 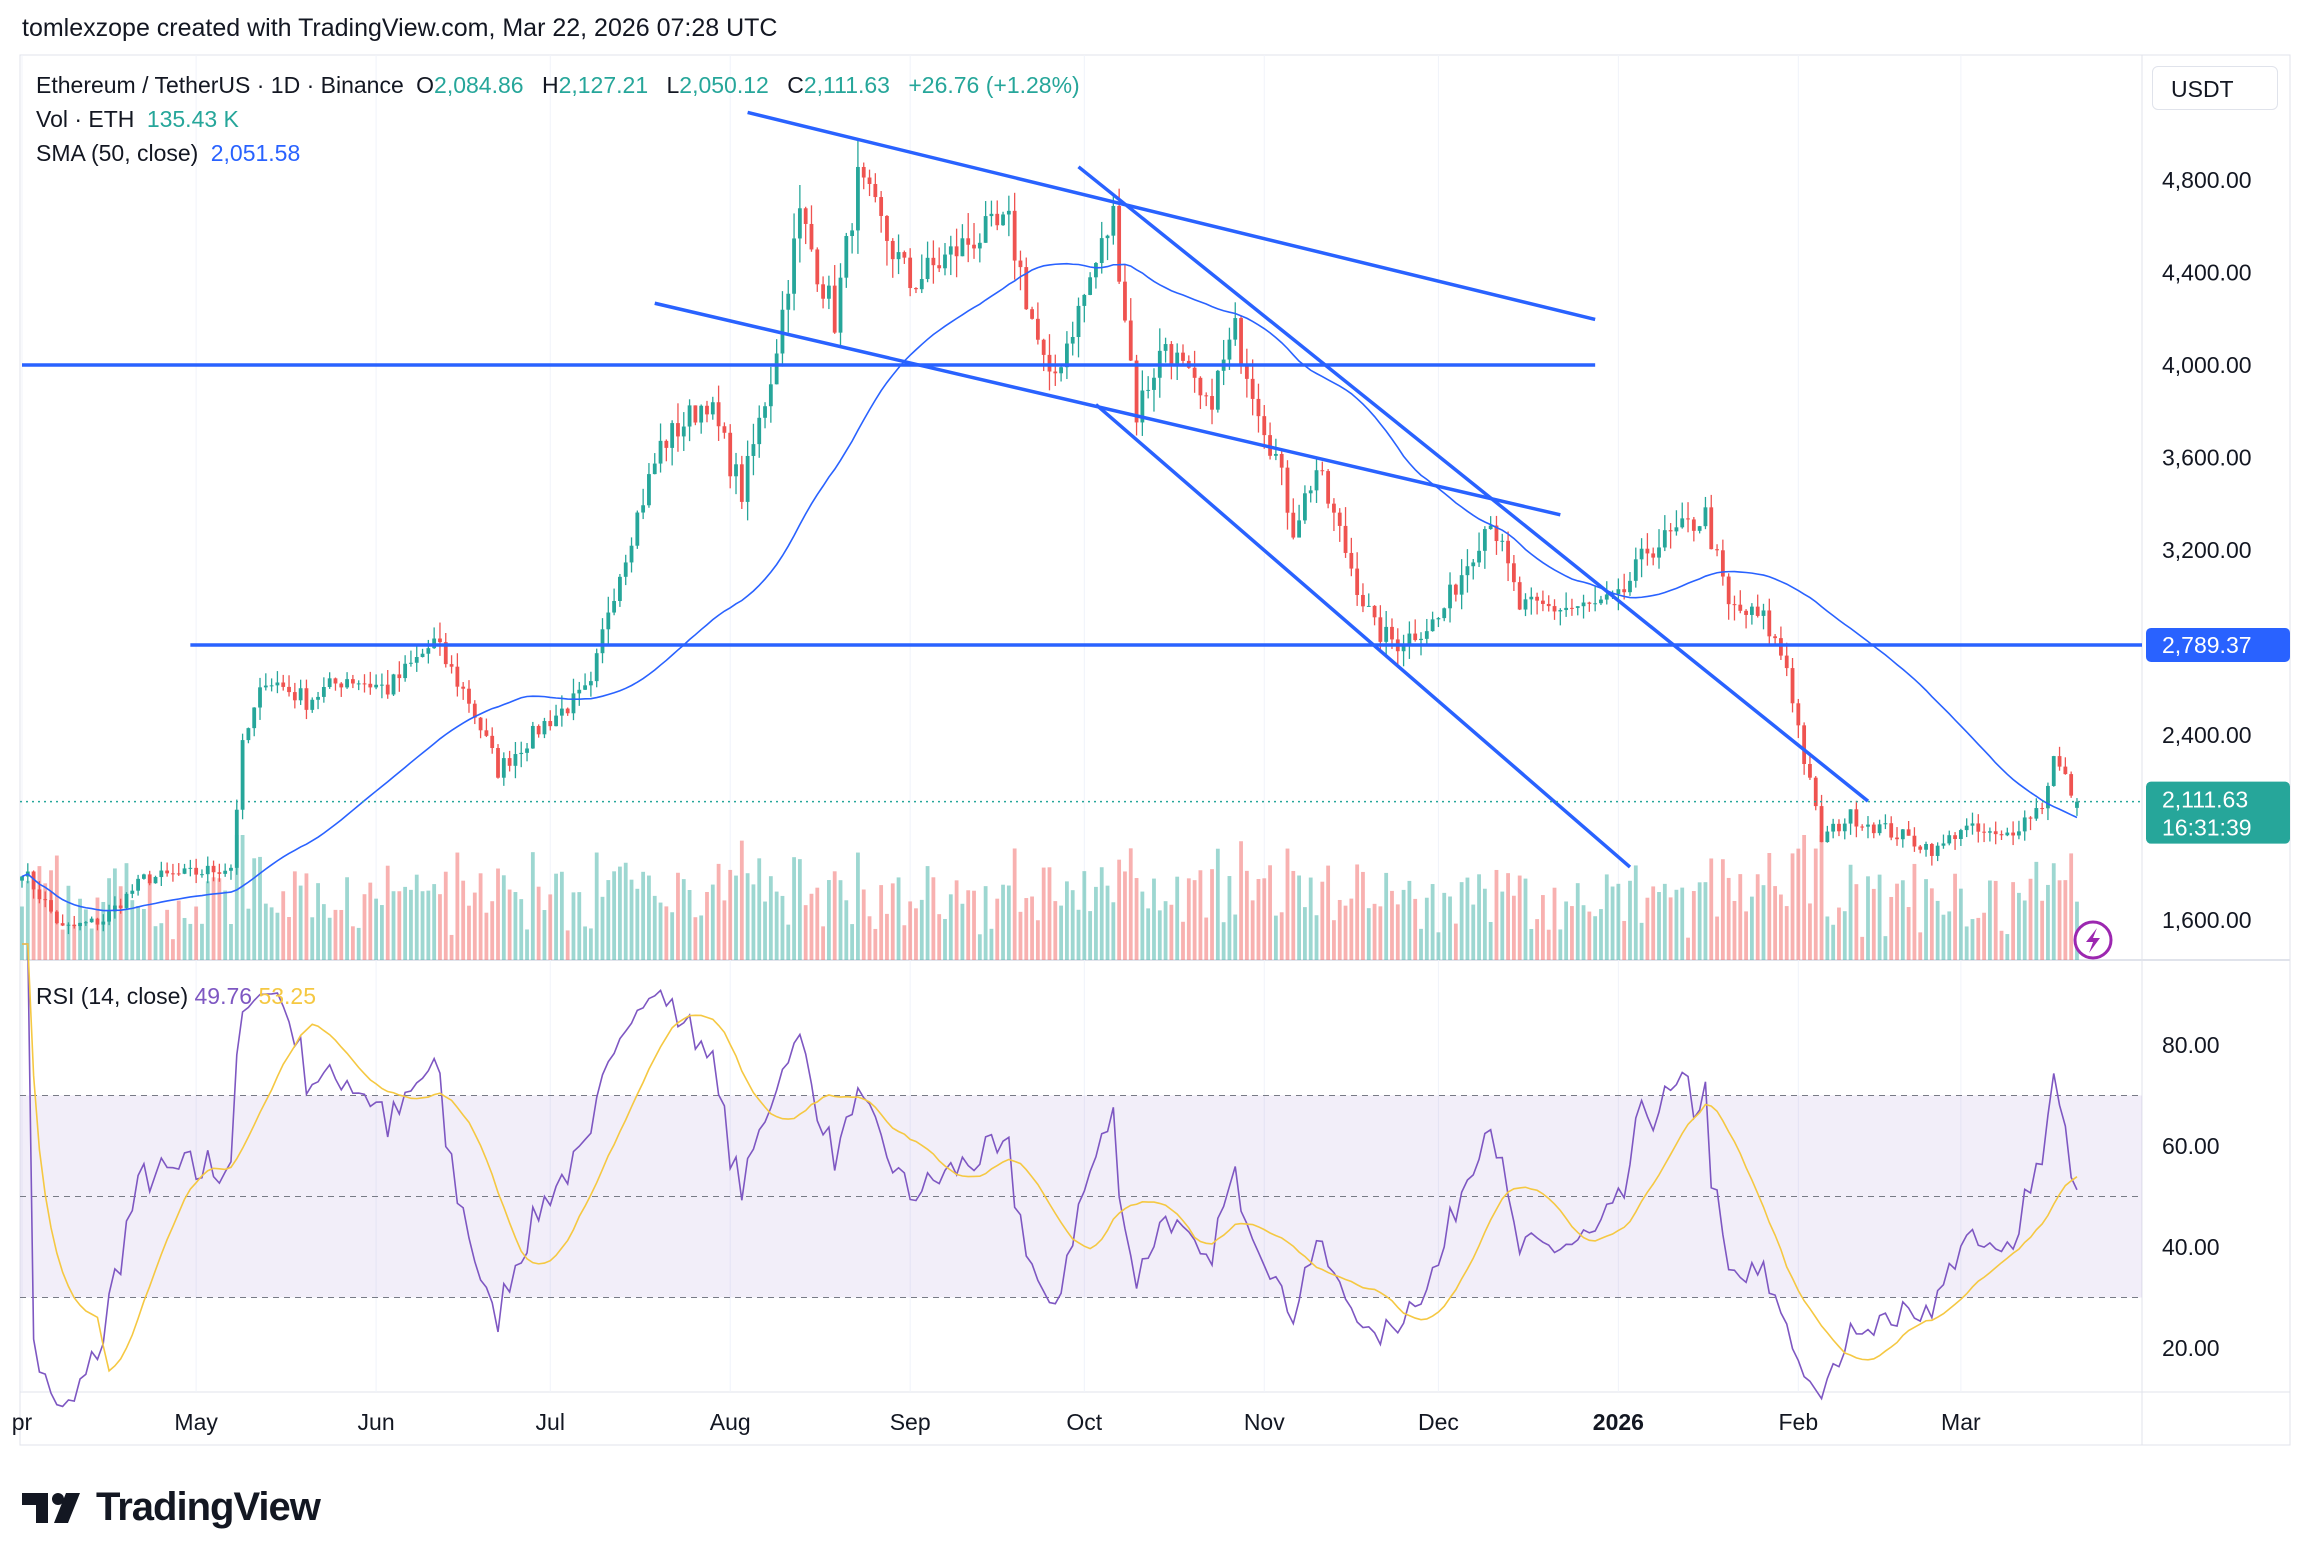 I want to click on sma-label: SMA (50, close), so click(x=117, y=153).